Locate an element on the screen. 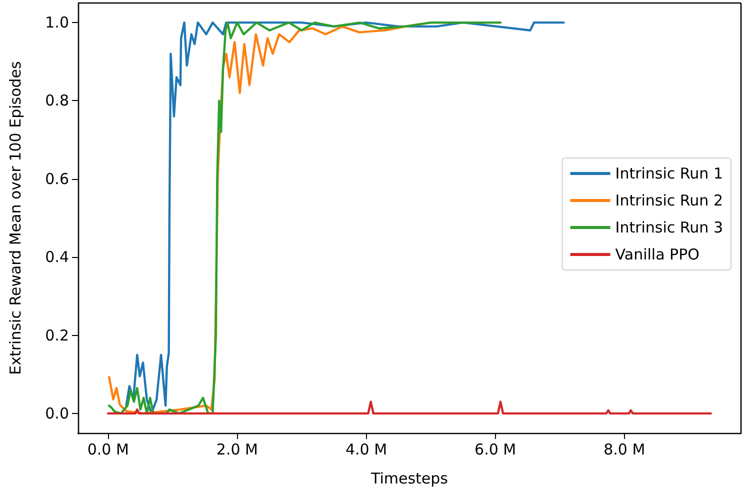 The height and width of the screenshot is (498, 743). x-tick-label: 0.0 M is located at coordinates (108, 449).